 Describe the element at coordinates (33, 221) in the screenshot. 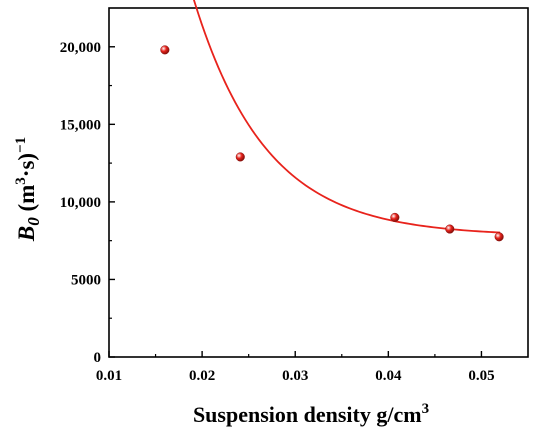

I see `y-axis-title-sub: 0` at that location.